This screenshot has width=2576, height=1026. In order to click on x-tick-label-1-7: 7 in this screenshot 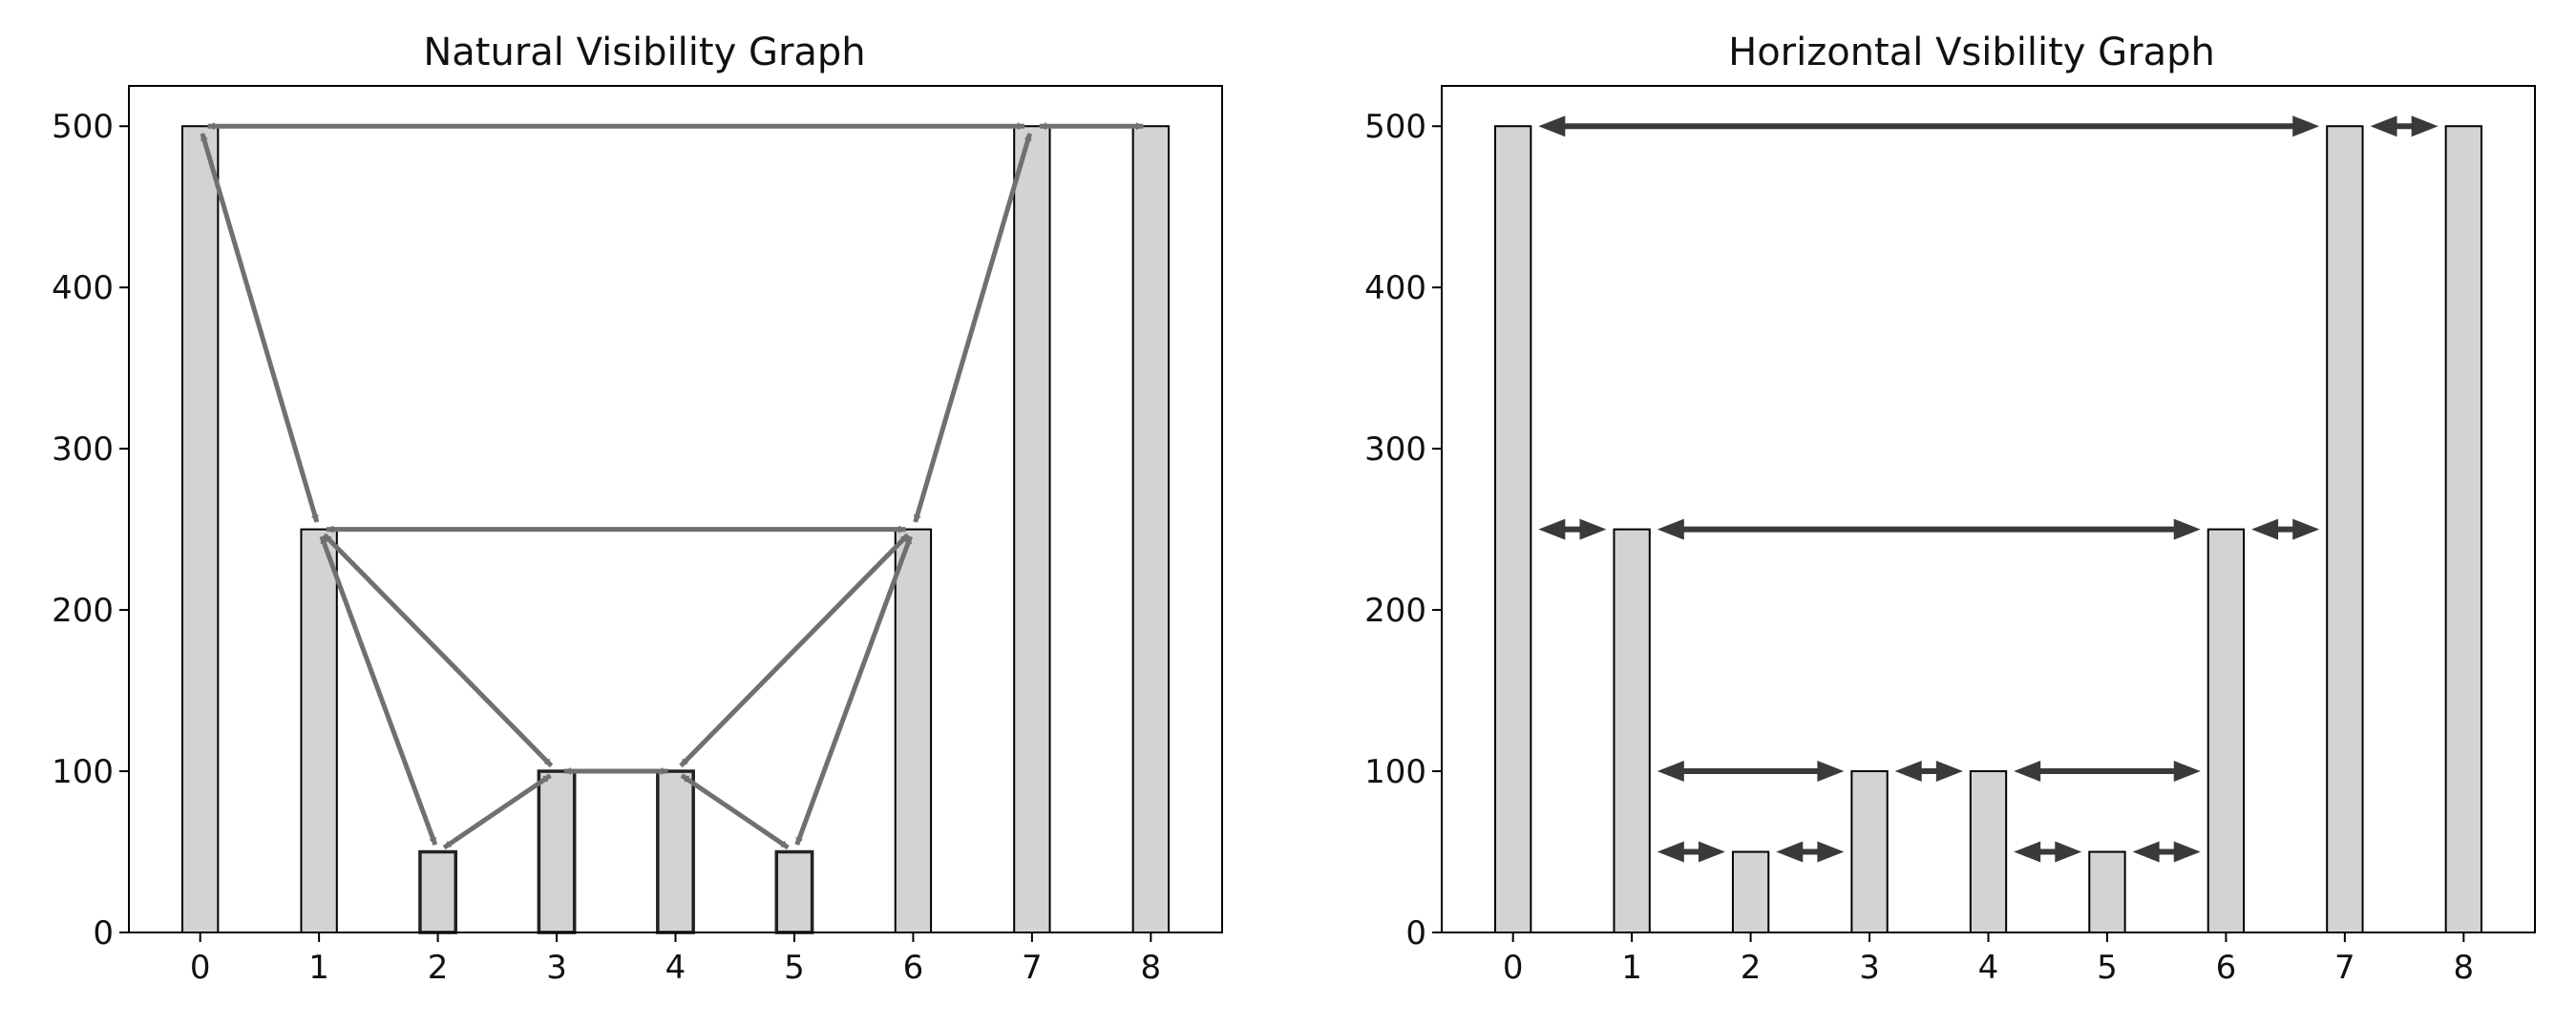, I will do `click(2344, 968)`.